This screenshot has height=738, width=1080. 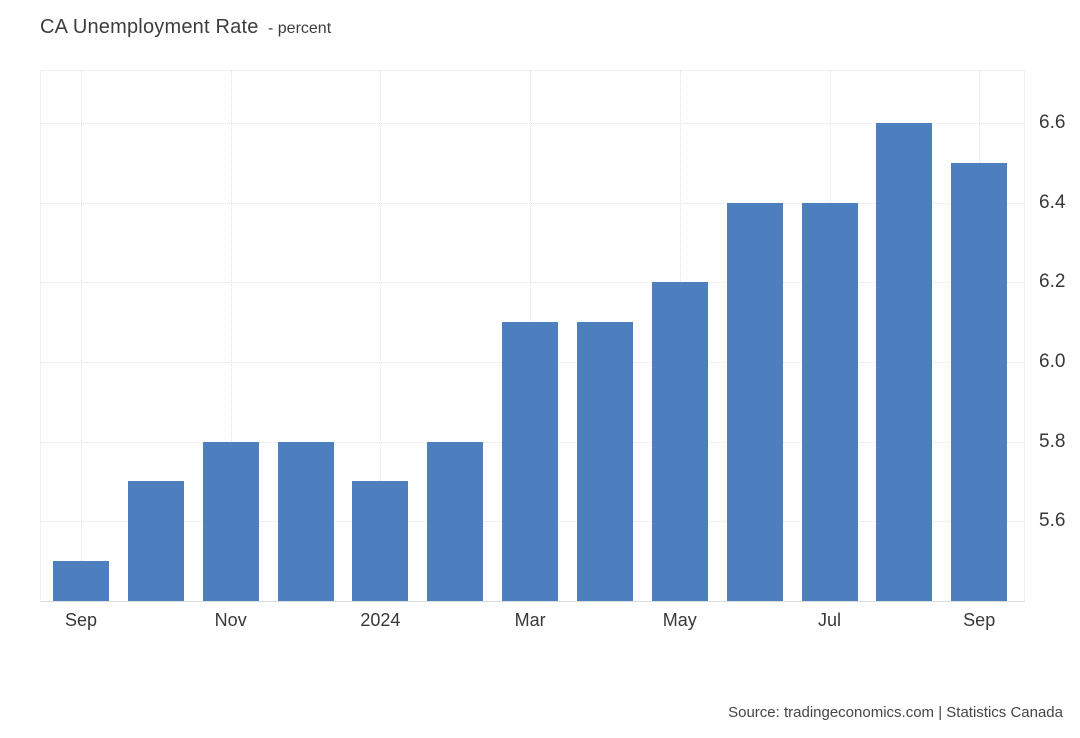 What do you see at coordinates (904, 361) in the screenshot?
I see `bar-aug-2024` at bounding box center [904, 361].